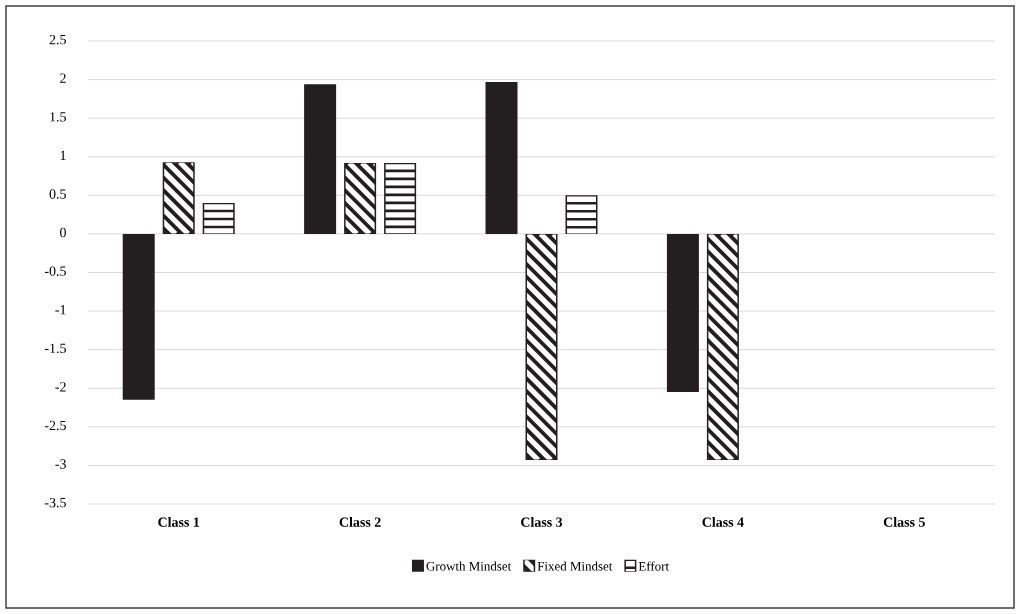  Describe the element at coordinates (57, 39) in the screenshot. I see `y-tick-label: 2.5` at that location.